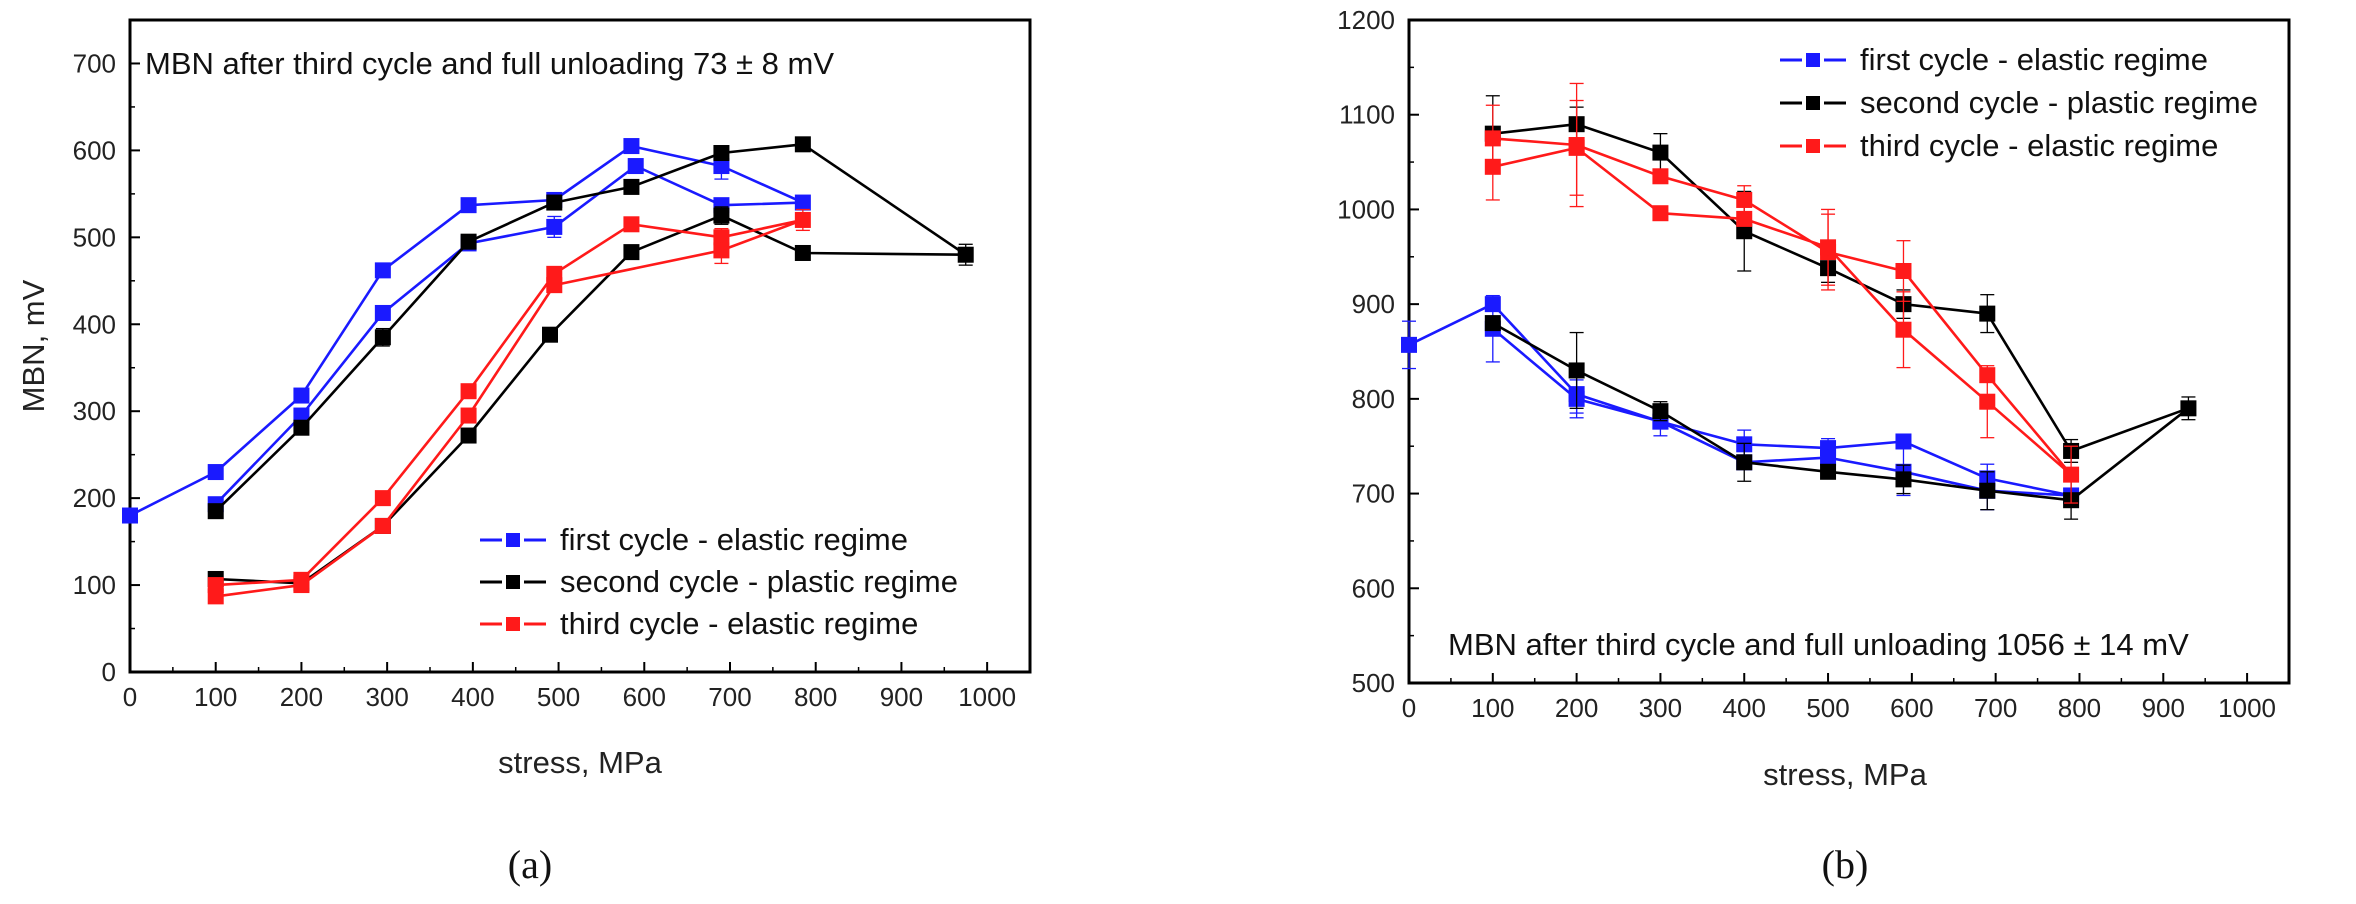 Image resolution: width=2356 pixels, height=904 pixels. What do you see at coordinates (1911, 708) in the screenshot?
I see `x-tick-label-b: 600` at bounding box center [1911, 708].